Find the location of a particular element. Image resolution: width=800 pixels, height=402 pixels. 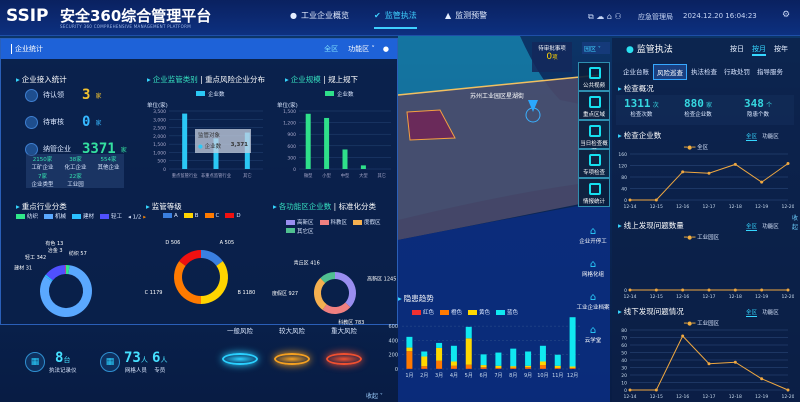

legend-item: C is located at coordinates (211, 216).